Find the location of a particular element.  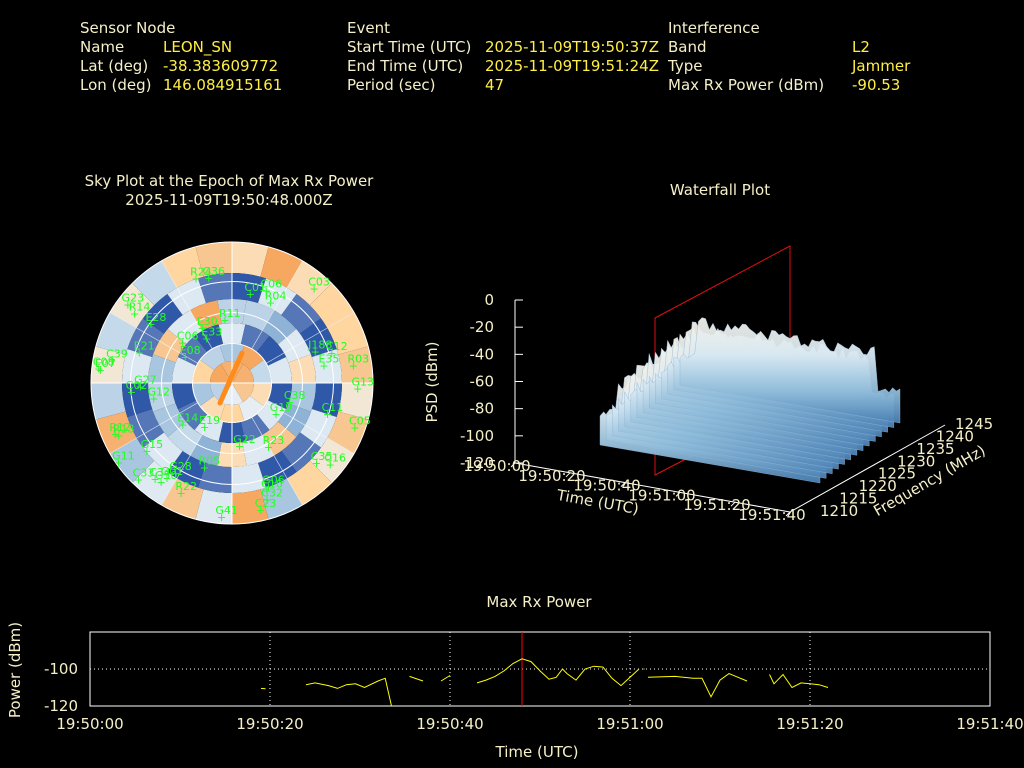

waterfall-z-tick-label: -80 is located at coordinates (482, 409).